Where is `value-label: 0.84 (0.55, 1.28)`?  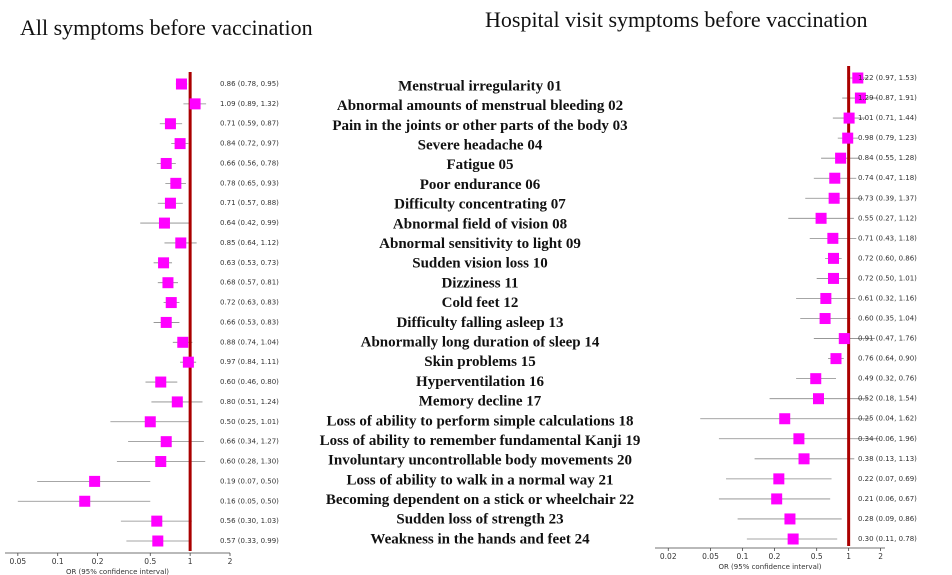
value-label: 0.84 (0.55, 1.28) is located at coordinates (887, 158).